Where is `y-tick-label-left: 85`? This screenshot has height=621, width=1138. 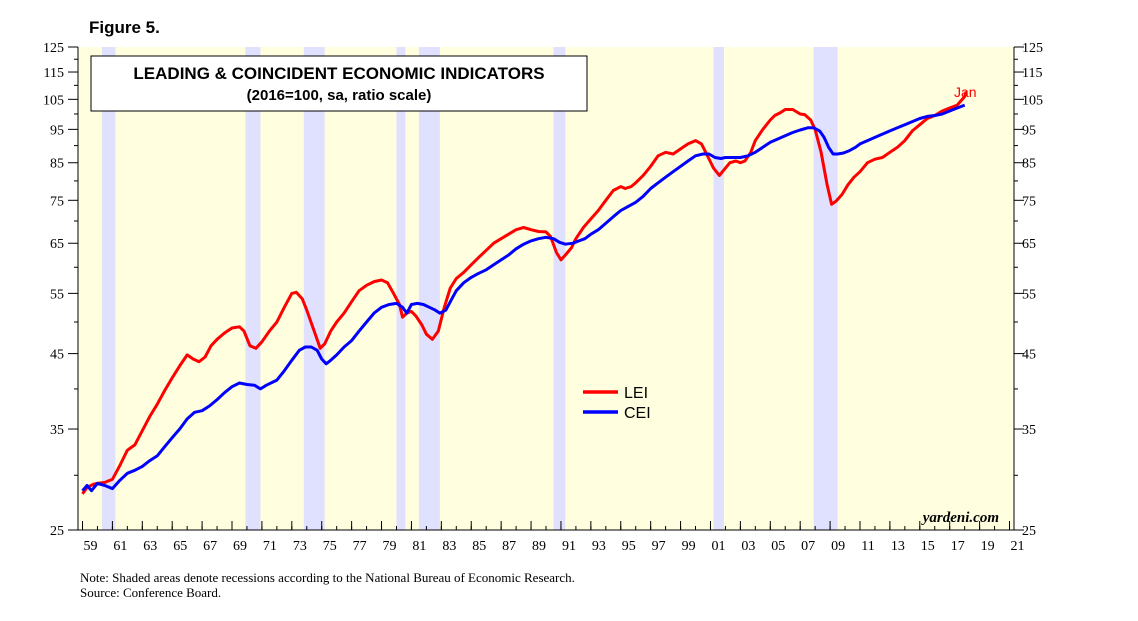
y-tick-label-left: 85 is located at coordinates (57, 164).